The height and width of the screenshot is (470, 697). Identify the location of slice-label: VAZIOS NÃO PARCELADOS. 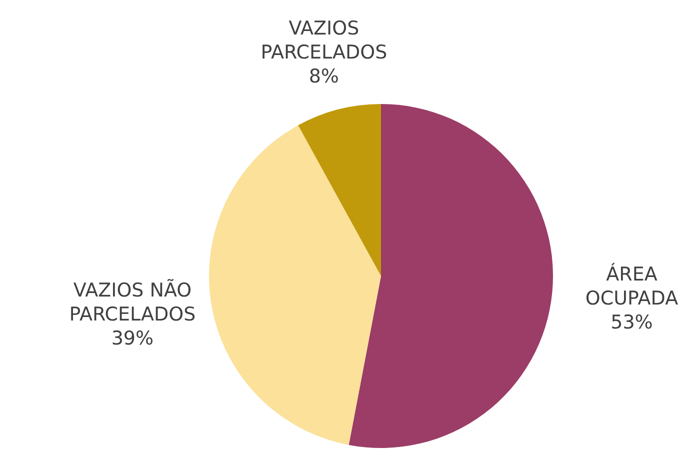
(132, 302).